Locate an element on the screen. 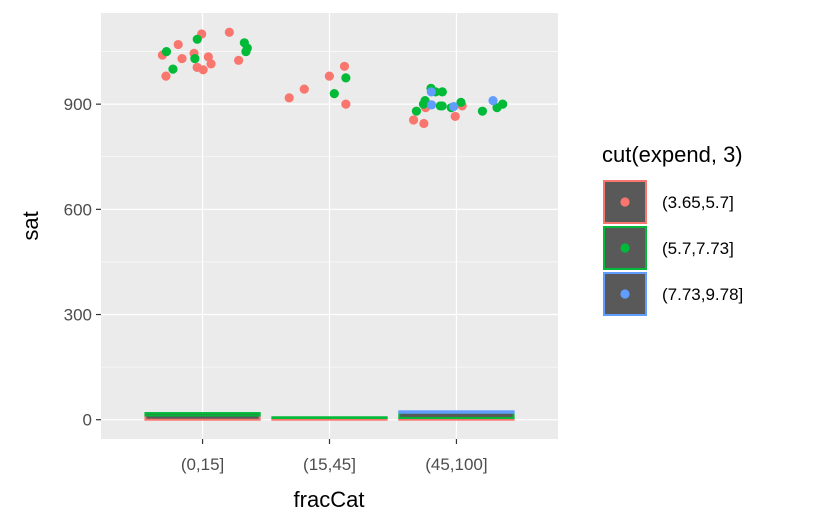  legend-title: cut(expend, 3) is located at coordinates (672, 154).